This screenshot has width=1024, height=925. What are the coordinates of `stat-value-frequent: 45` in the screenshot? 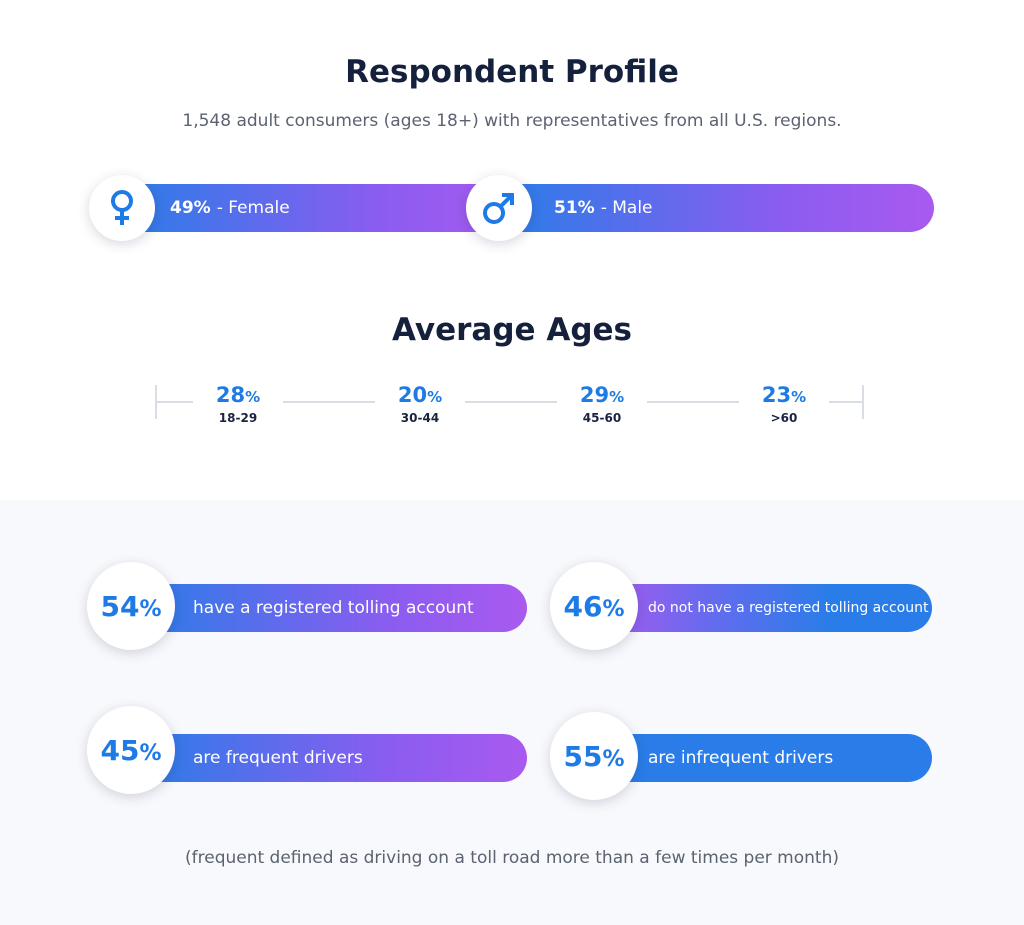 It's located at (120, 750).